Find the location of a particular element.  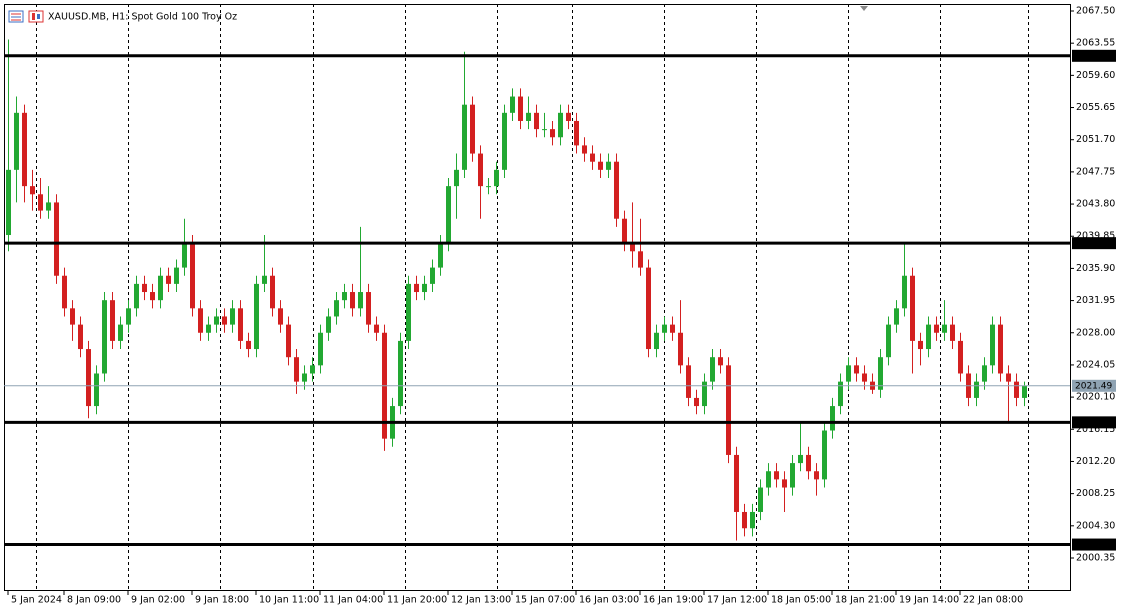

shift-marker is located at coordinates (864, 8).